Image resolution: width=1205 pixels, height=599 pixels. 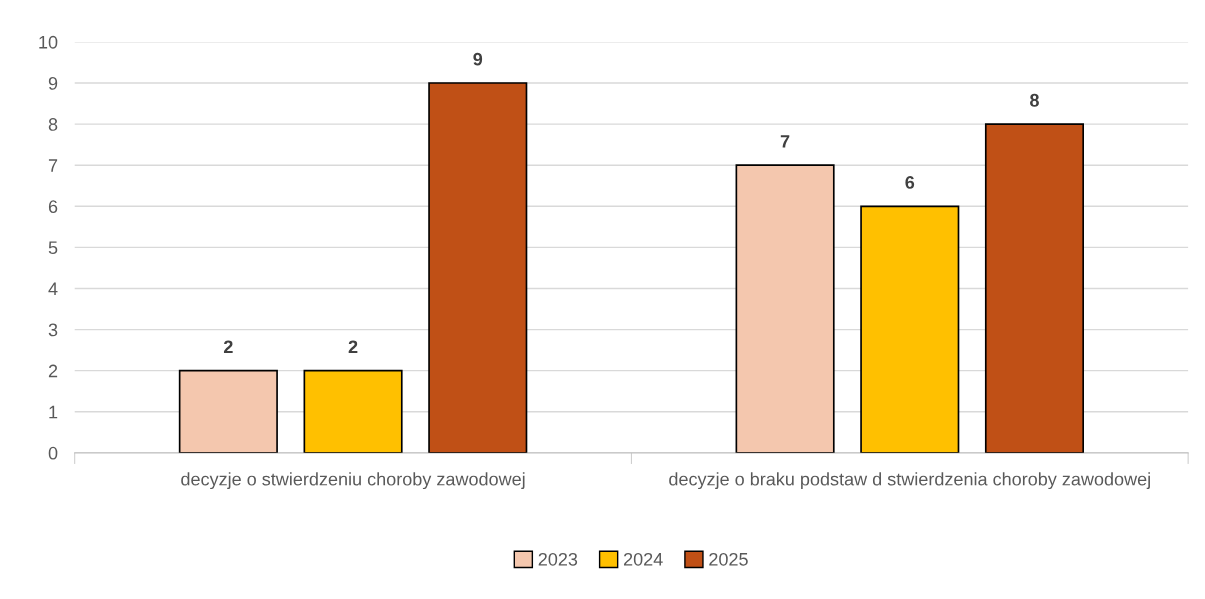 I want to click on y-tick-label: 2, so click(x=53, y=371).